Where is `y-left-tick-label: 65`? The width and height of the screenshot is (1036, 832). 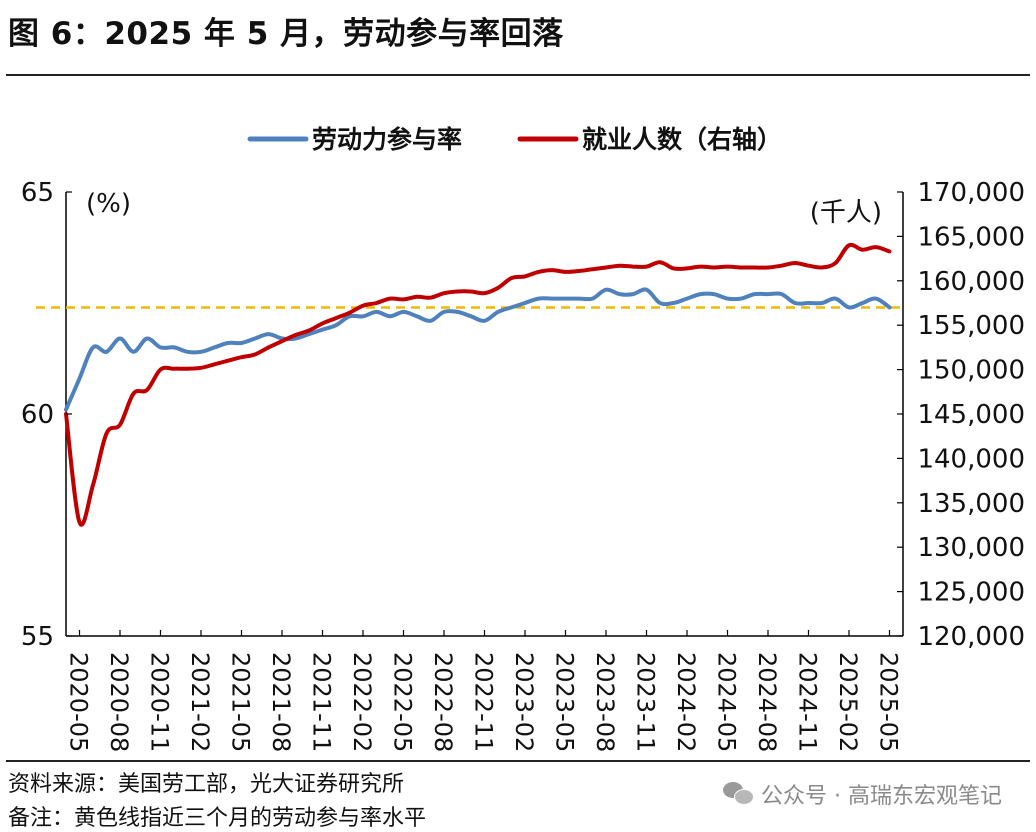
y-left-tick-label: 65 is located at coordinates (37, 193).